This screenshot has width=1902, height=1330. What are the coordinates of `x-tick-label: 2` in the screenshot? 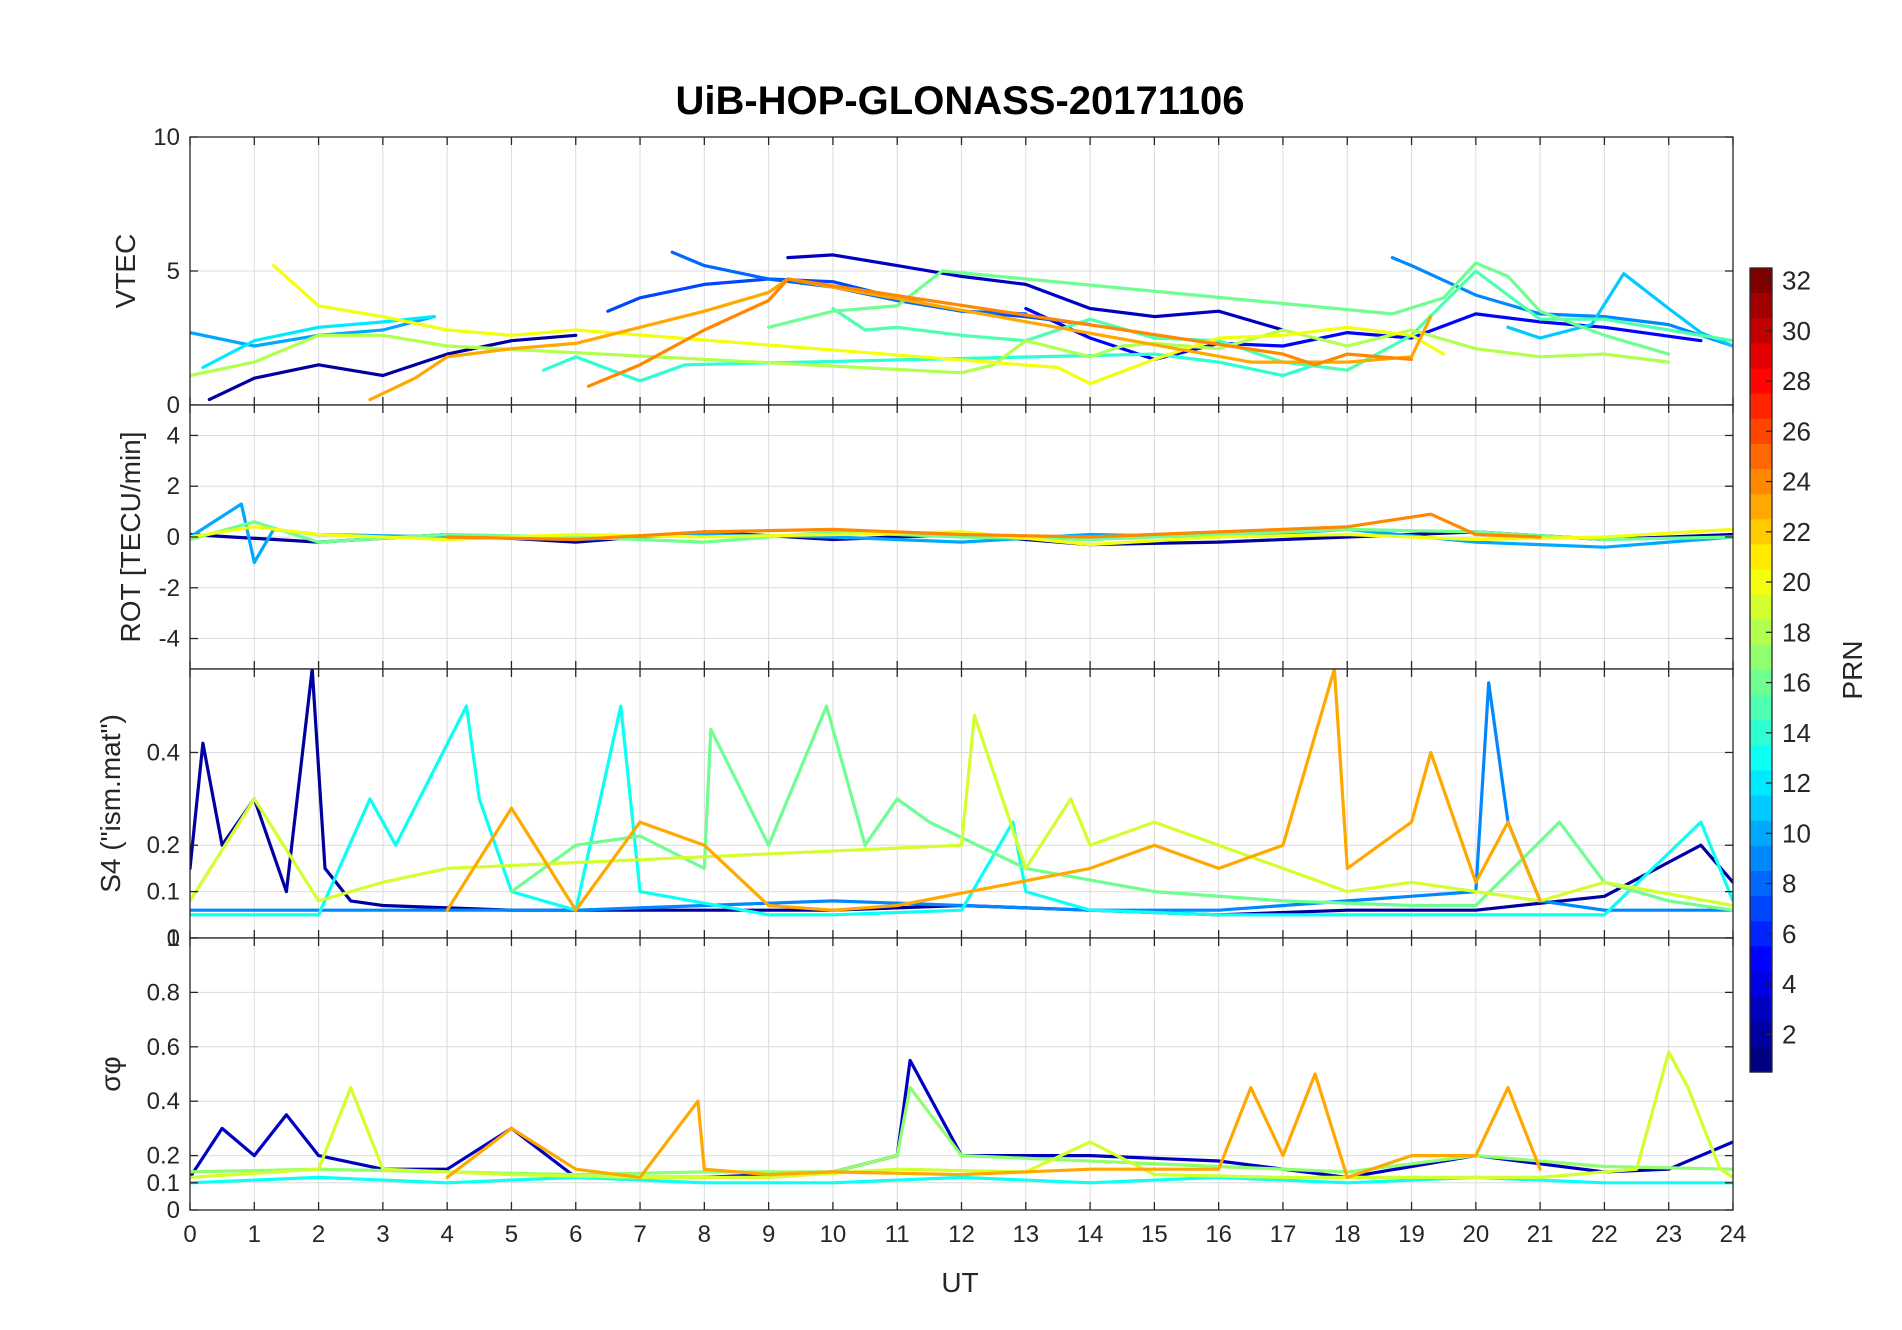 It's located at (318, 1234).